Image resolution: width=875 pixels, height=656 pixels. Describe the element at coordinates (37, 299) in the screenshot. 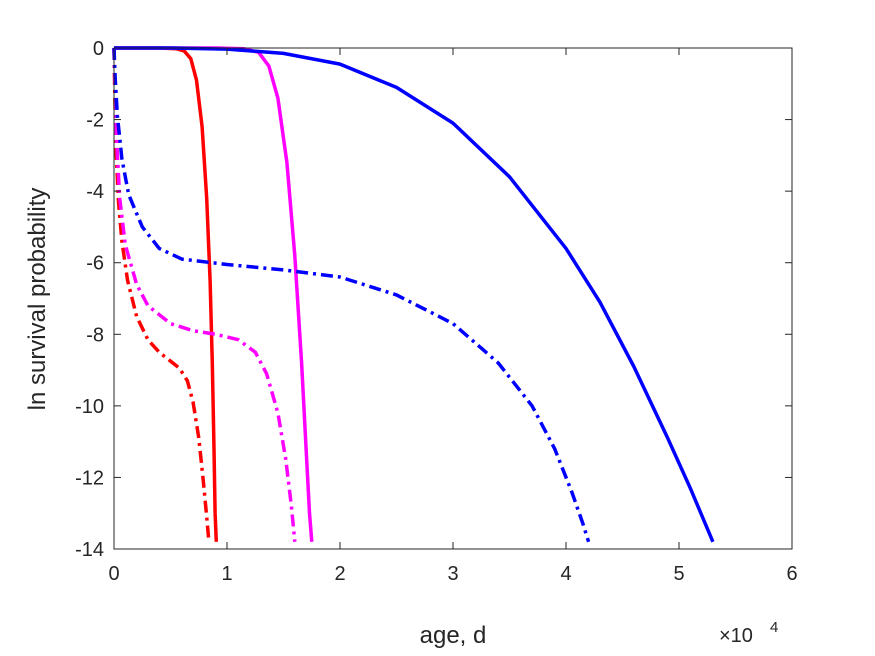

I see `y-axis-label: ln survival probability` at that location.